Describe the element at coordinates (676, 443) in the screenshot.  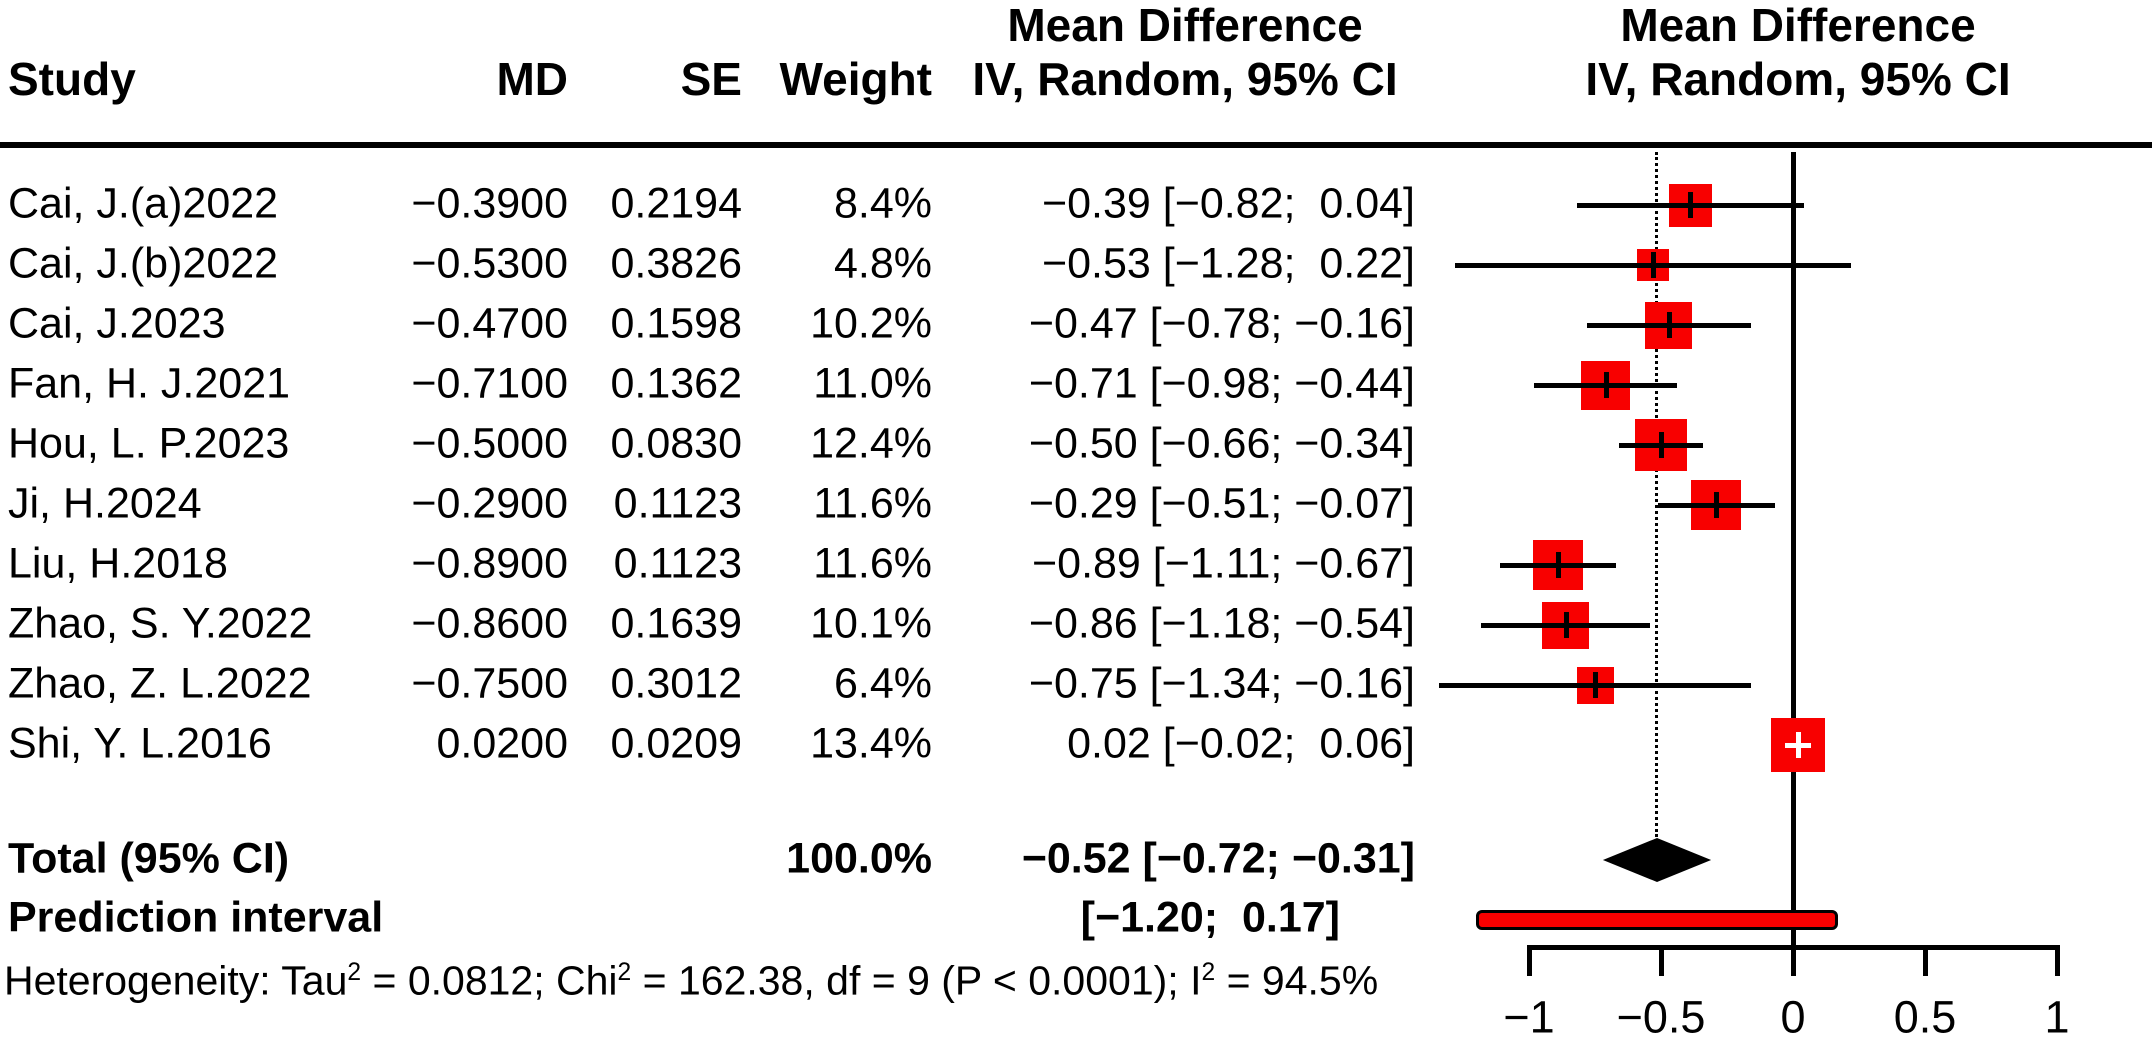
I see `se-value: 0.0830` at that location.